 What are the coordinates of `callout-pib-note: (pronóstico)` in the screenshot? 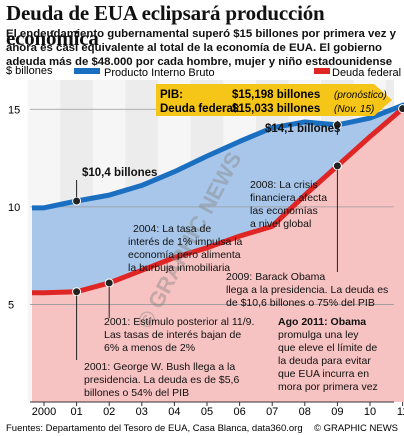 It's located at (360, 95).